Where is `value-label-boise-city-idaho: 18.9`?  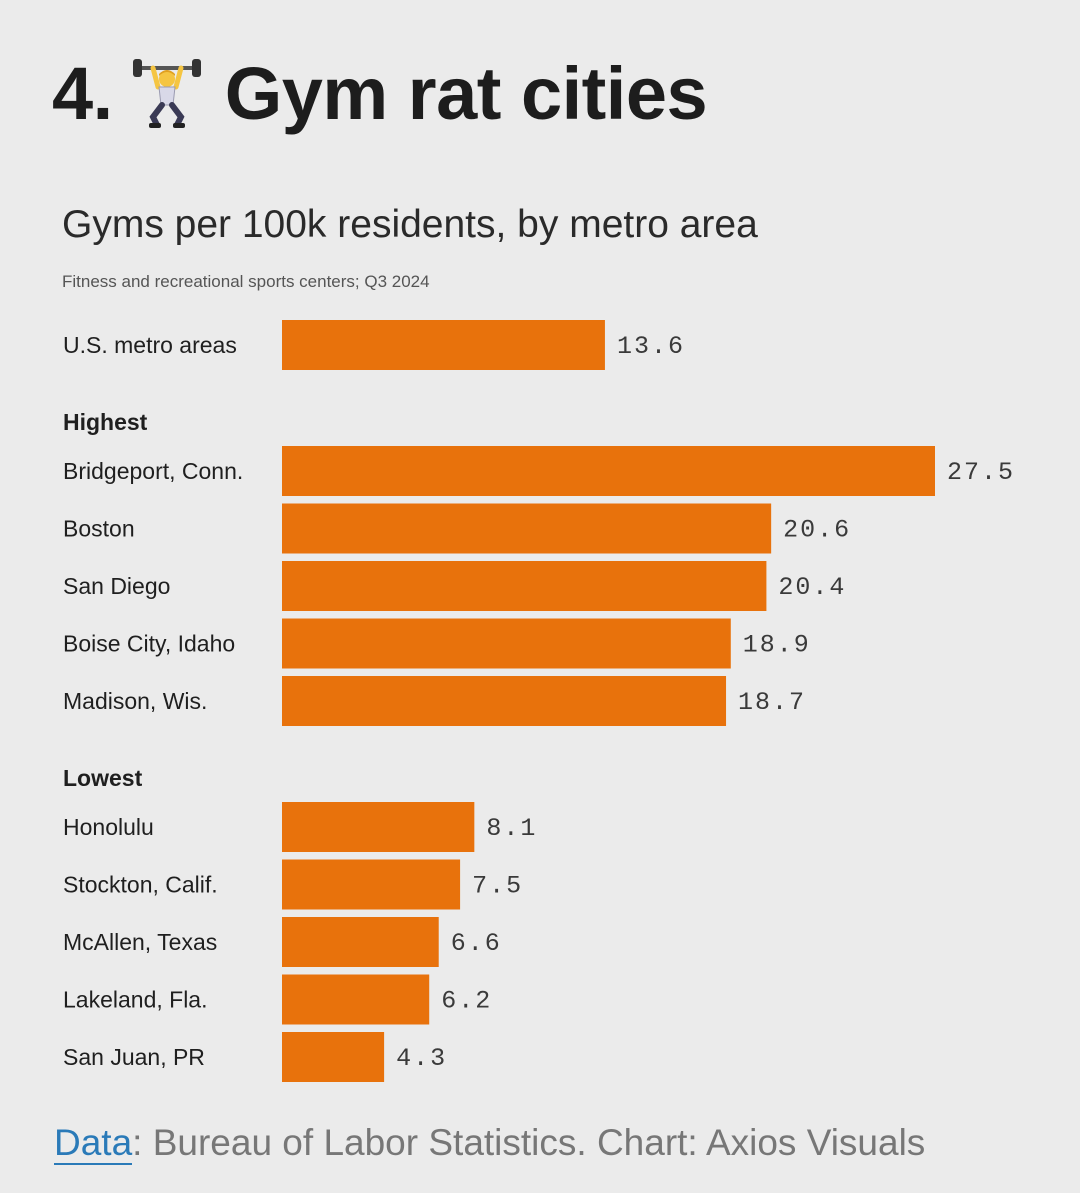 value-label-boise-city-idaho: 18.9 is located at coordinates (777, 645).